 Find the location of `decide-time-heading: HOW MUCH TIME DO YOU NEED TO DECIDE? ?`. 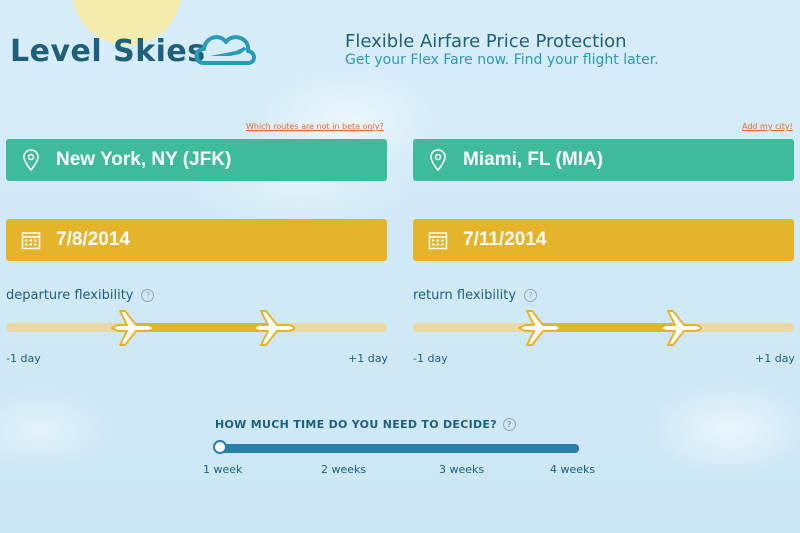

decide-time-heading: HOW MUCH TIME DO YOU NEED TO DECIDE? ? is located at coordinates (365, 424).